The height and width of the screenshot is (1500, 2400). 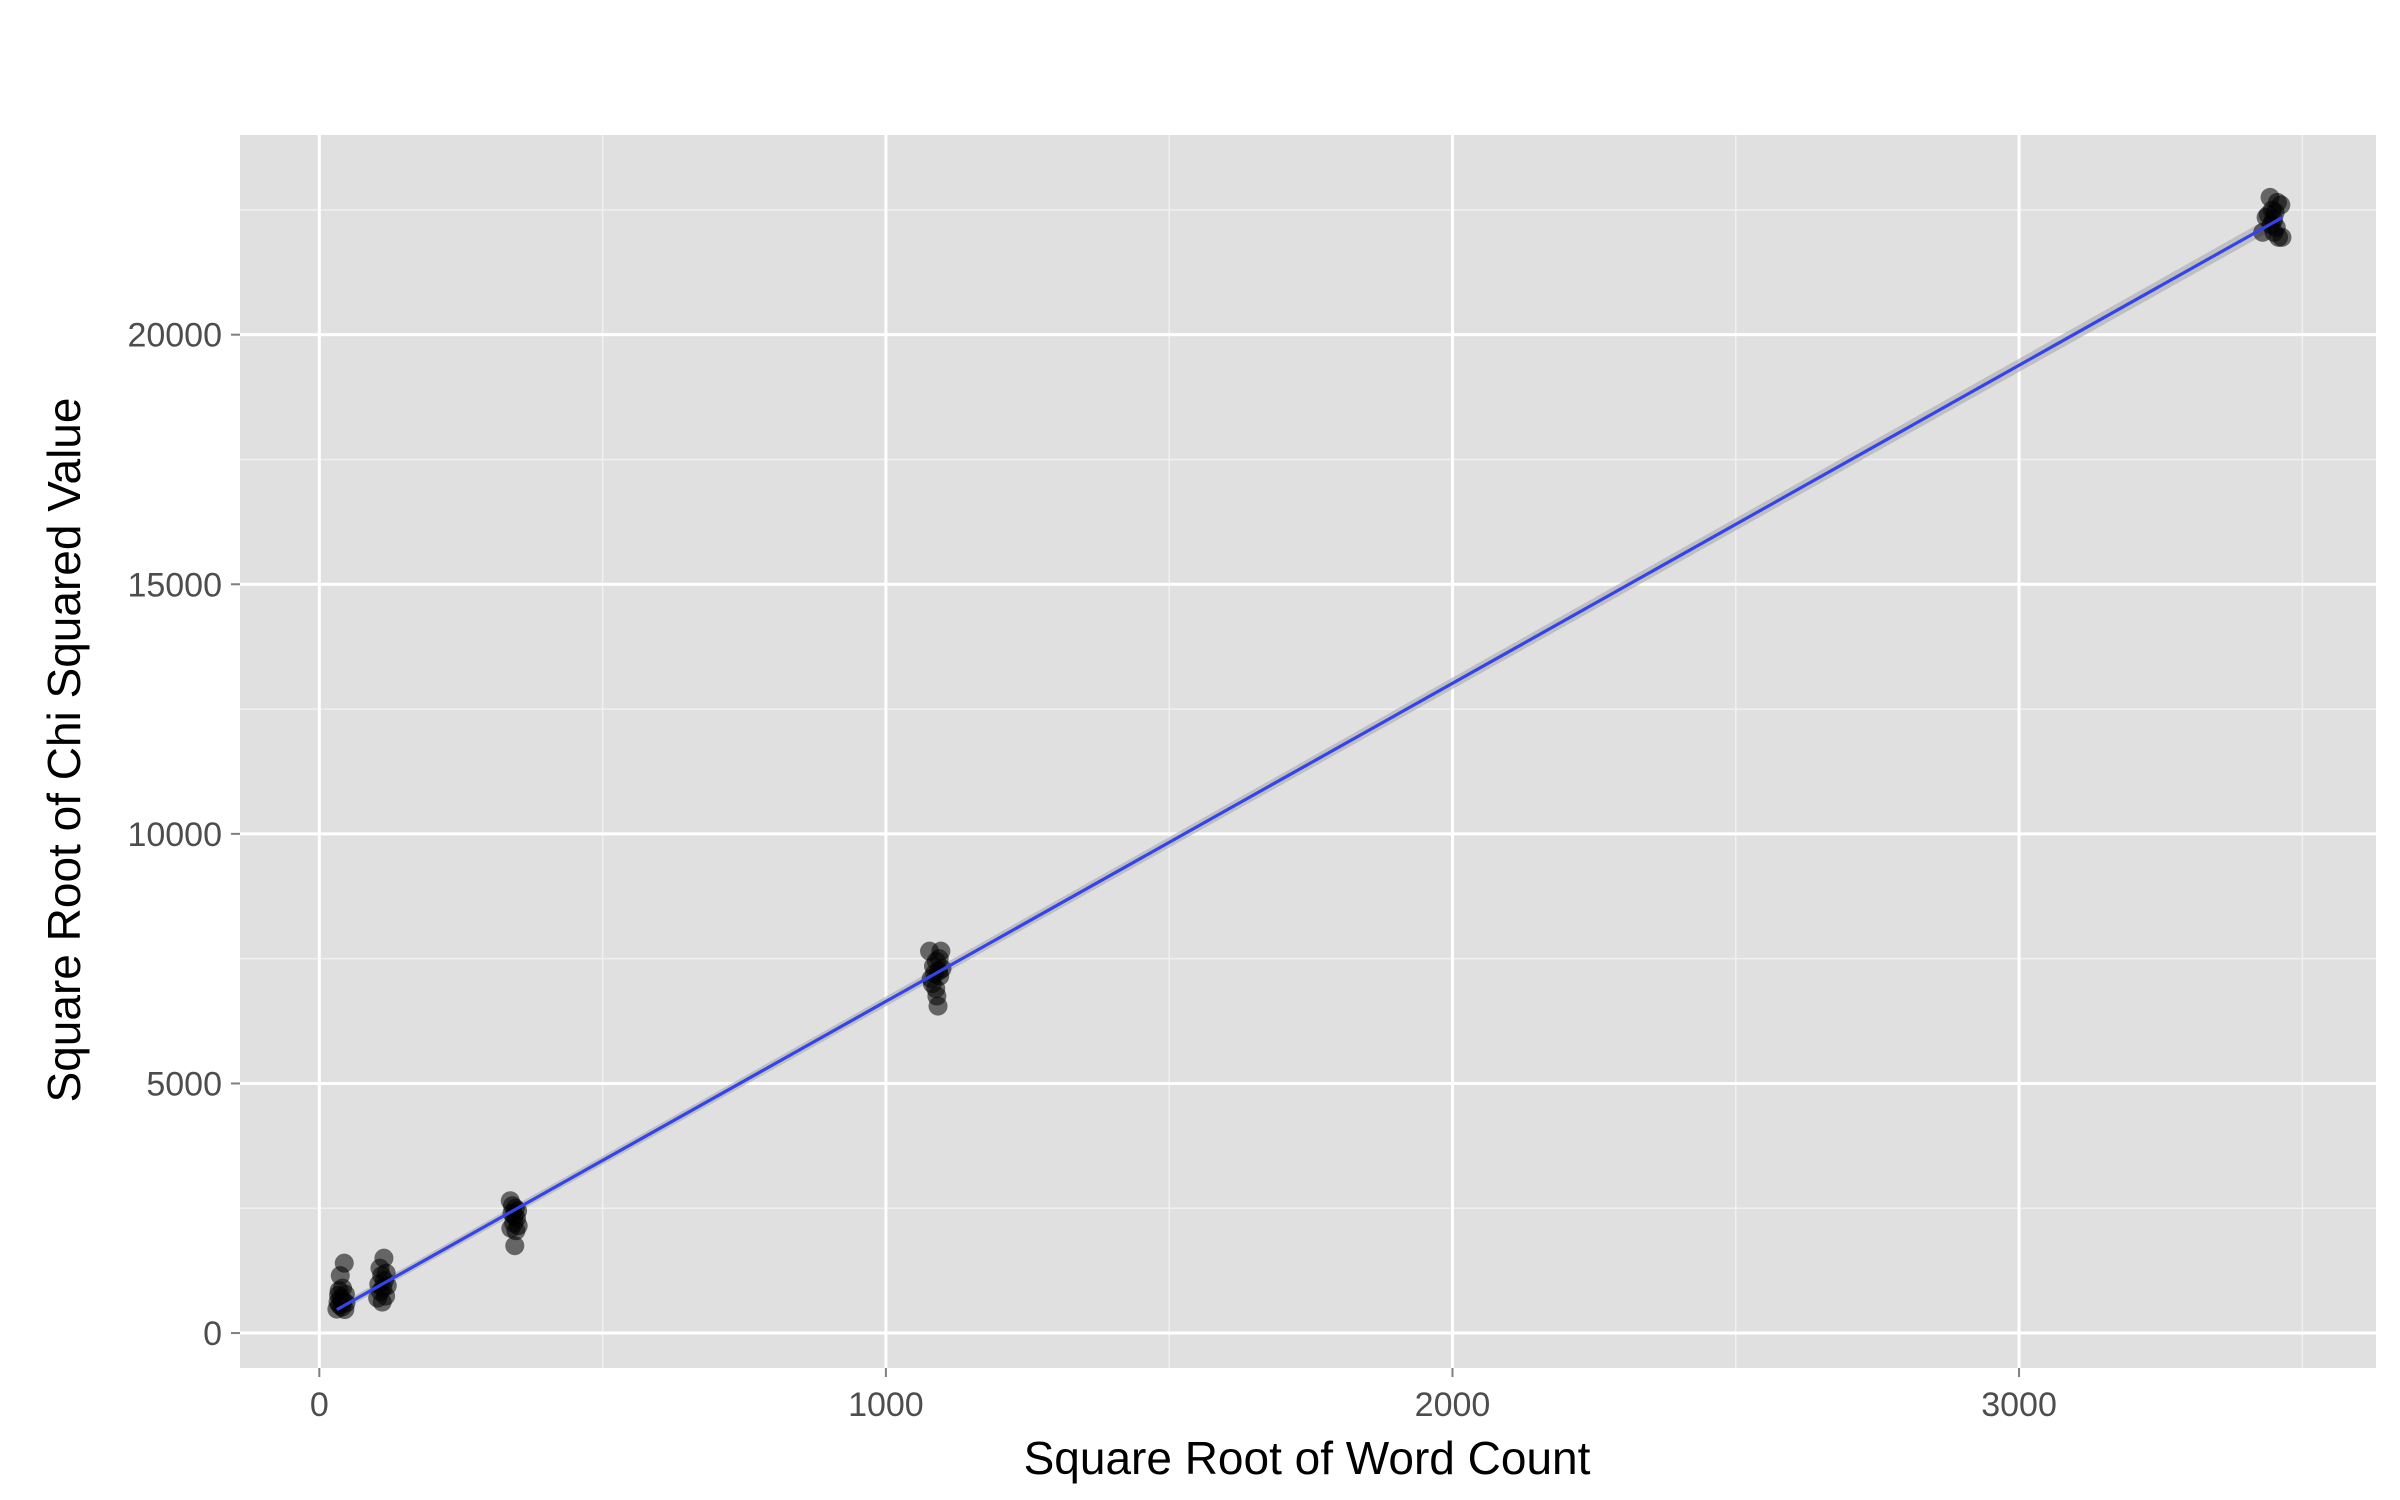 What do you see at coordinates (212, 1334) in the screenshot?
I see `y-tick-label: 0` at bounding box center [212, 1334].